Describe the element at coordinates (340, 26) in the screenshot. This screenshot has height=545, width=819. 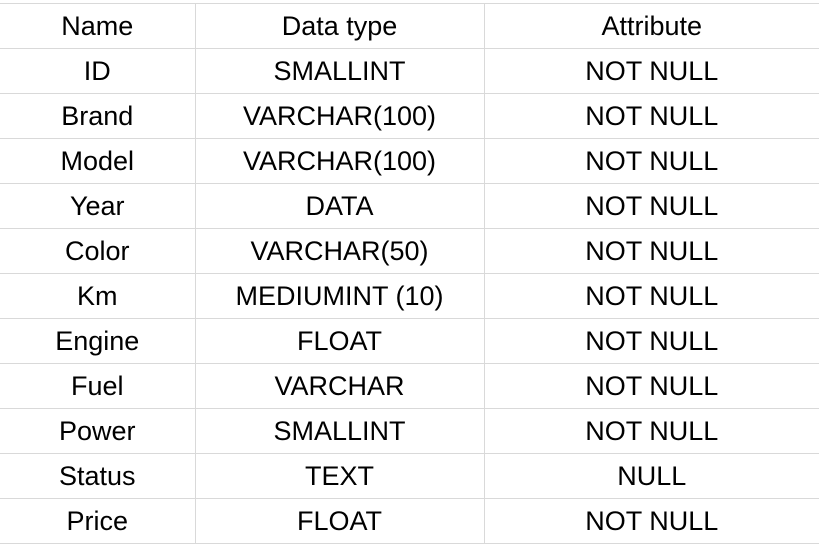
I see `header-data-type-cell: Data type` at that location.